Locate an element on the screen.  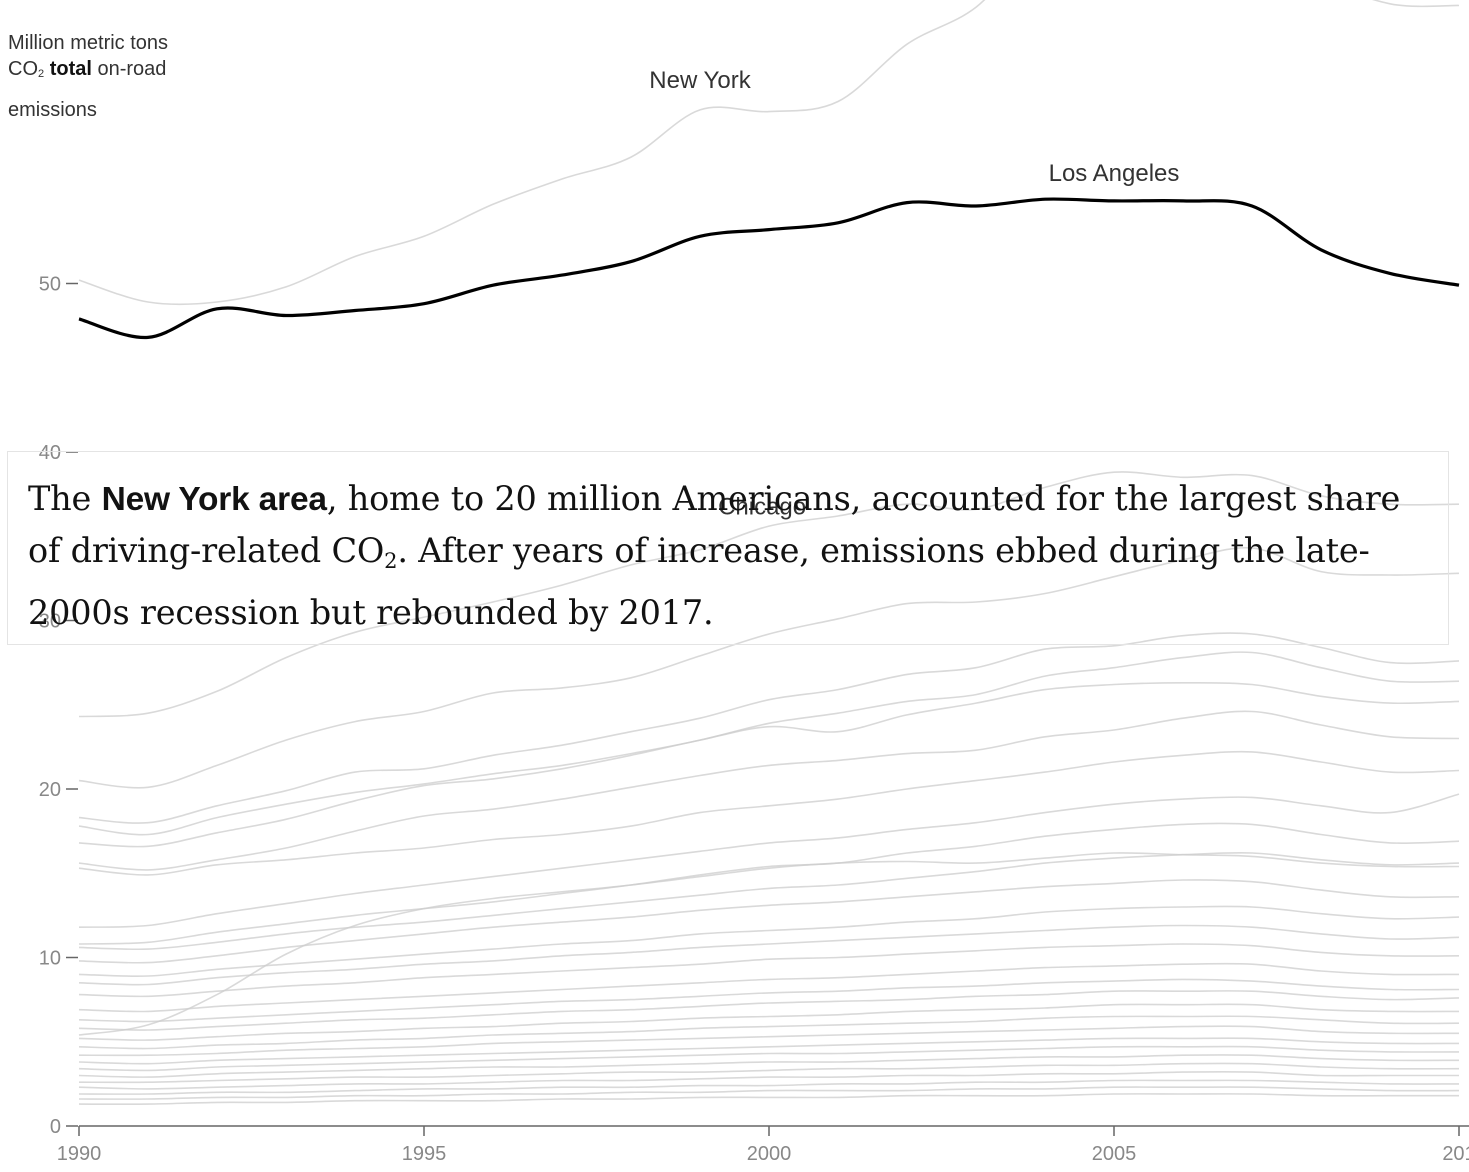
y-axis-label-line3: emissions is located at coordinates (52, 110).